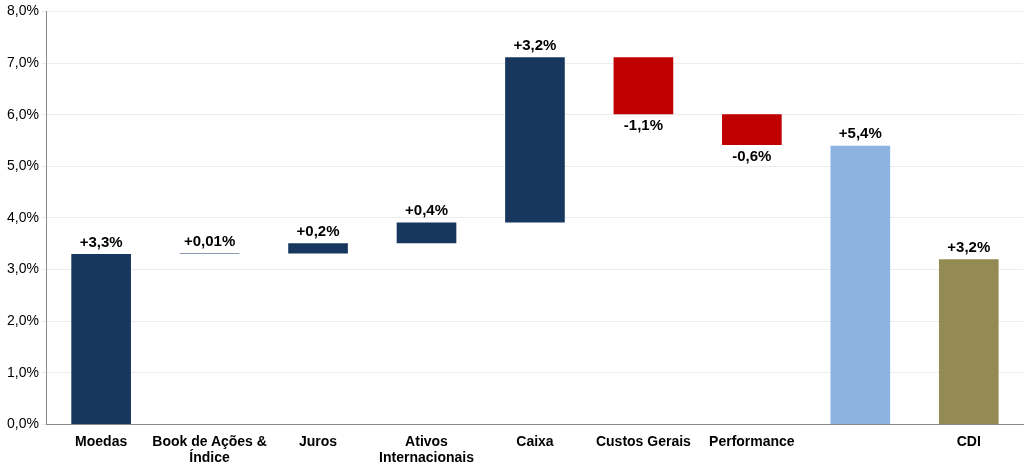  What do you see at coordinates (22, 320) in the screenshot?
I see `y-tick-label: 2,0%` at bounding box center [22, 320].